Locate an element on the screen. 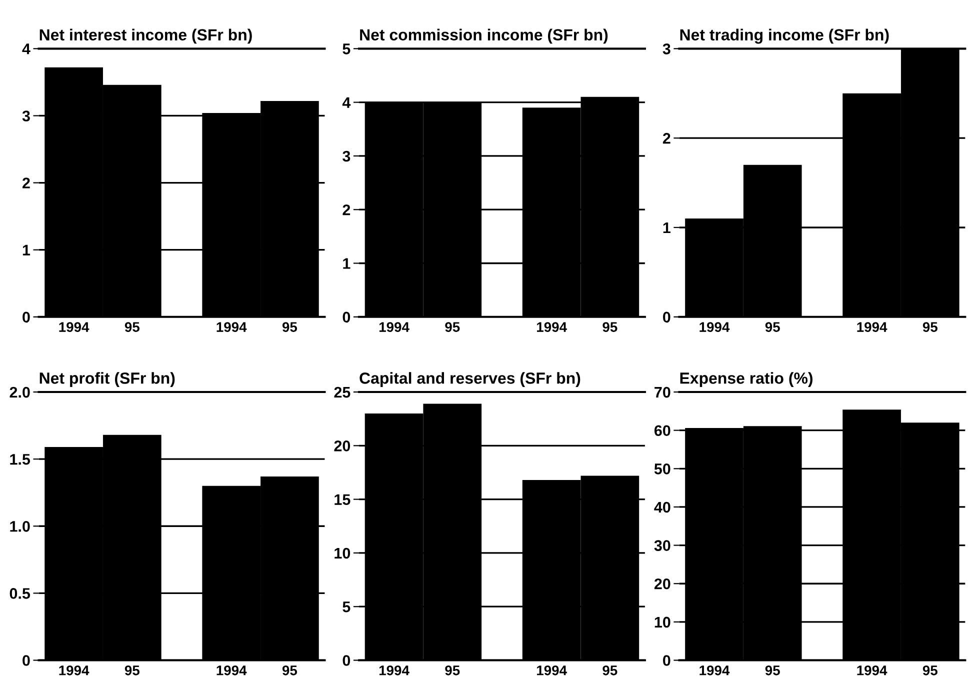 The height and width of the screenshot is (695, 970). chart-title: Net profit (SFr bn) is located at coordinates (107, 379).